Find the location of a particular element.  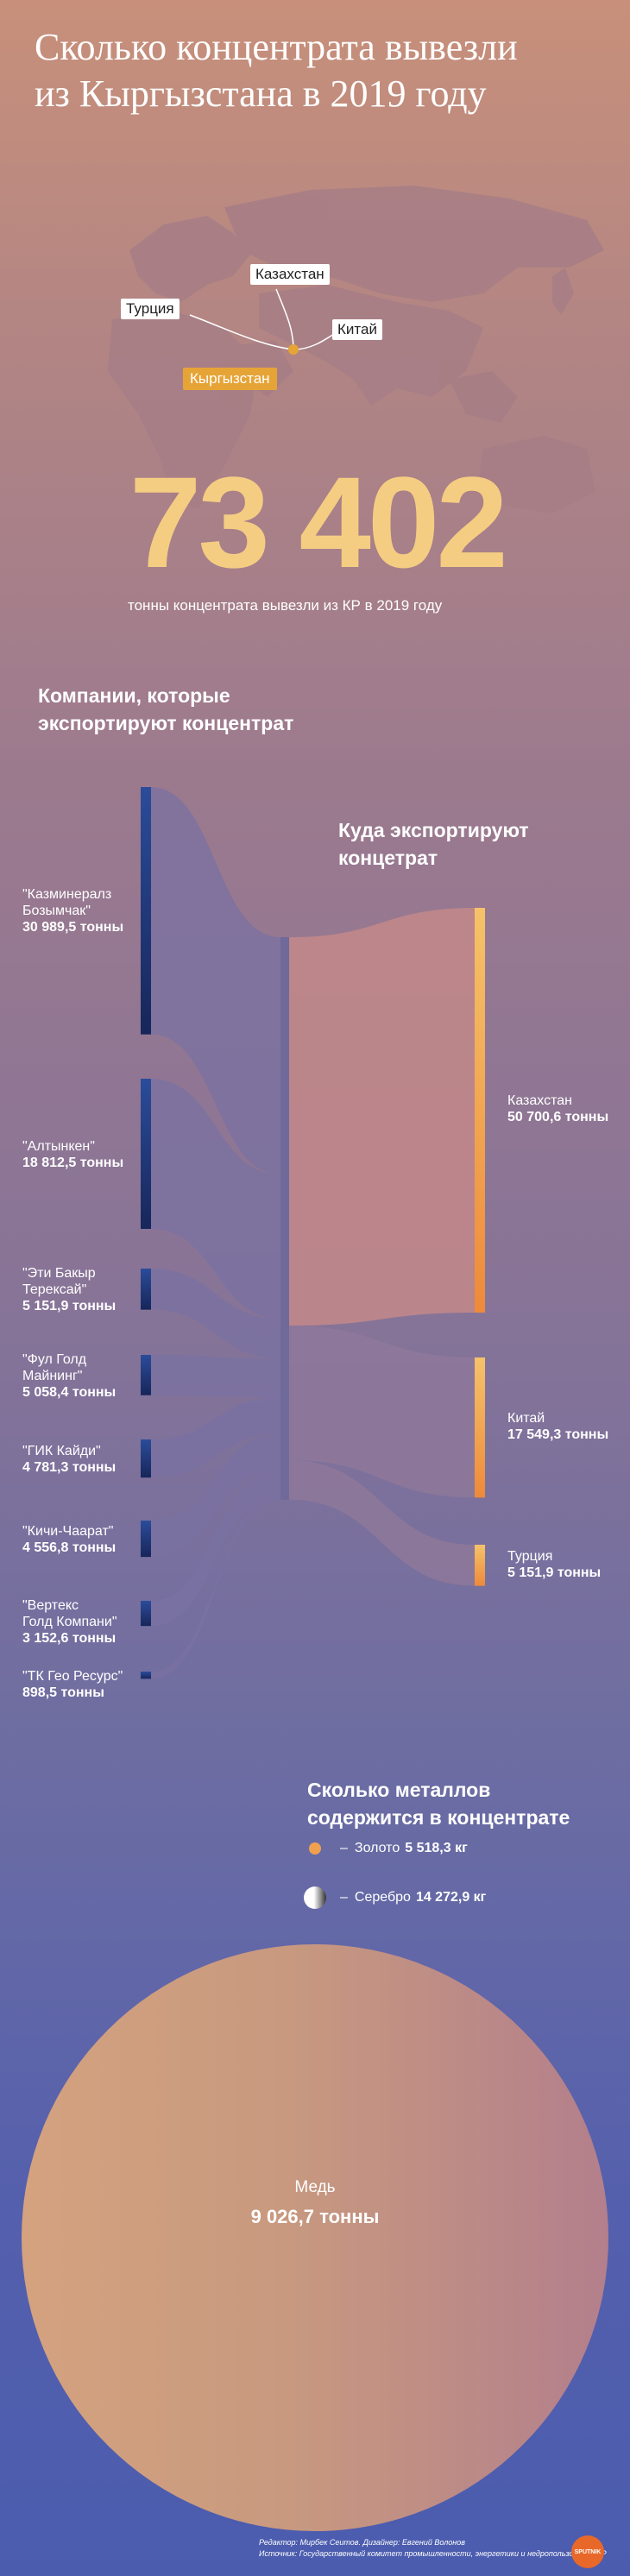

companies-heading-line-1: Компании, которые is located at coordinates (134, 695).